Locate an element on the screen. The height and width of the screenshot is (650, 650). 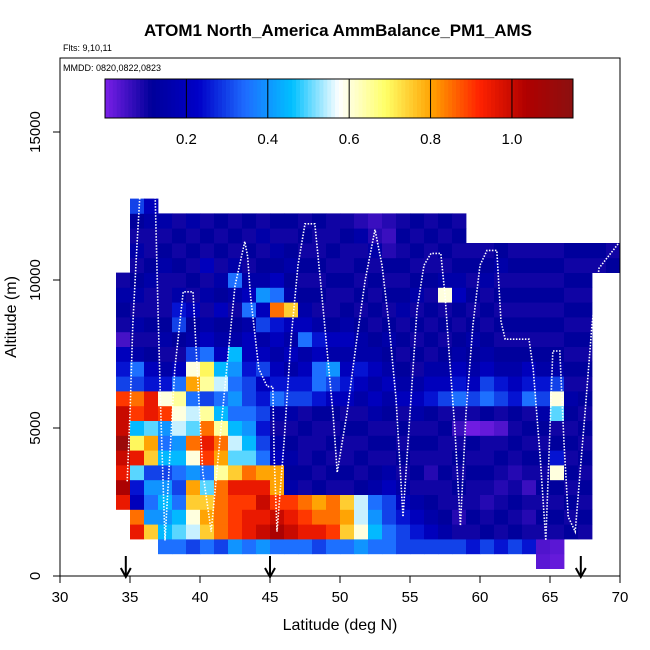
y-tick-label: 15000 is located at coordinates (35, 132).